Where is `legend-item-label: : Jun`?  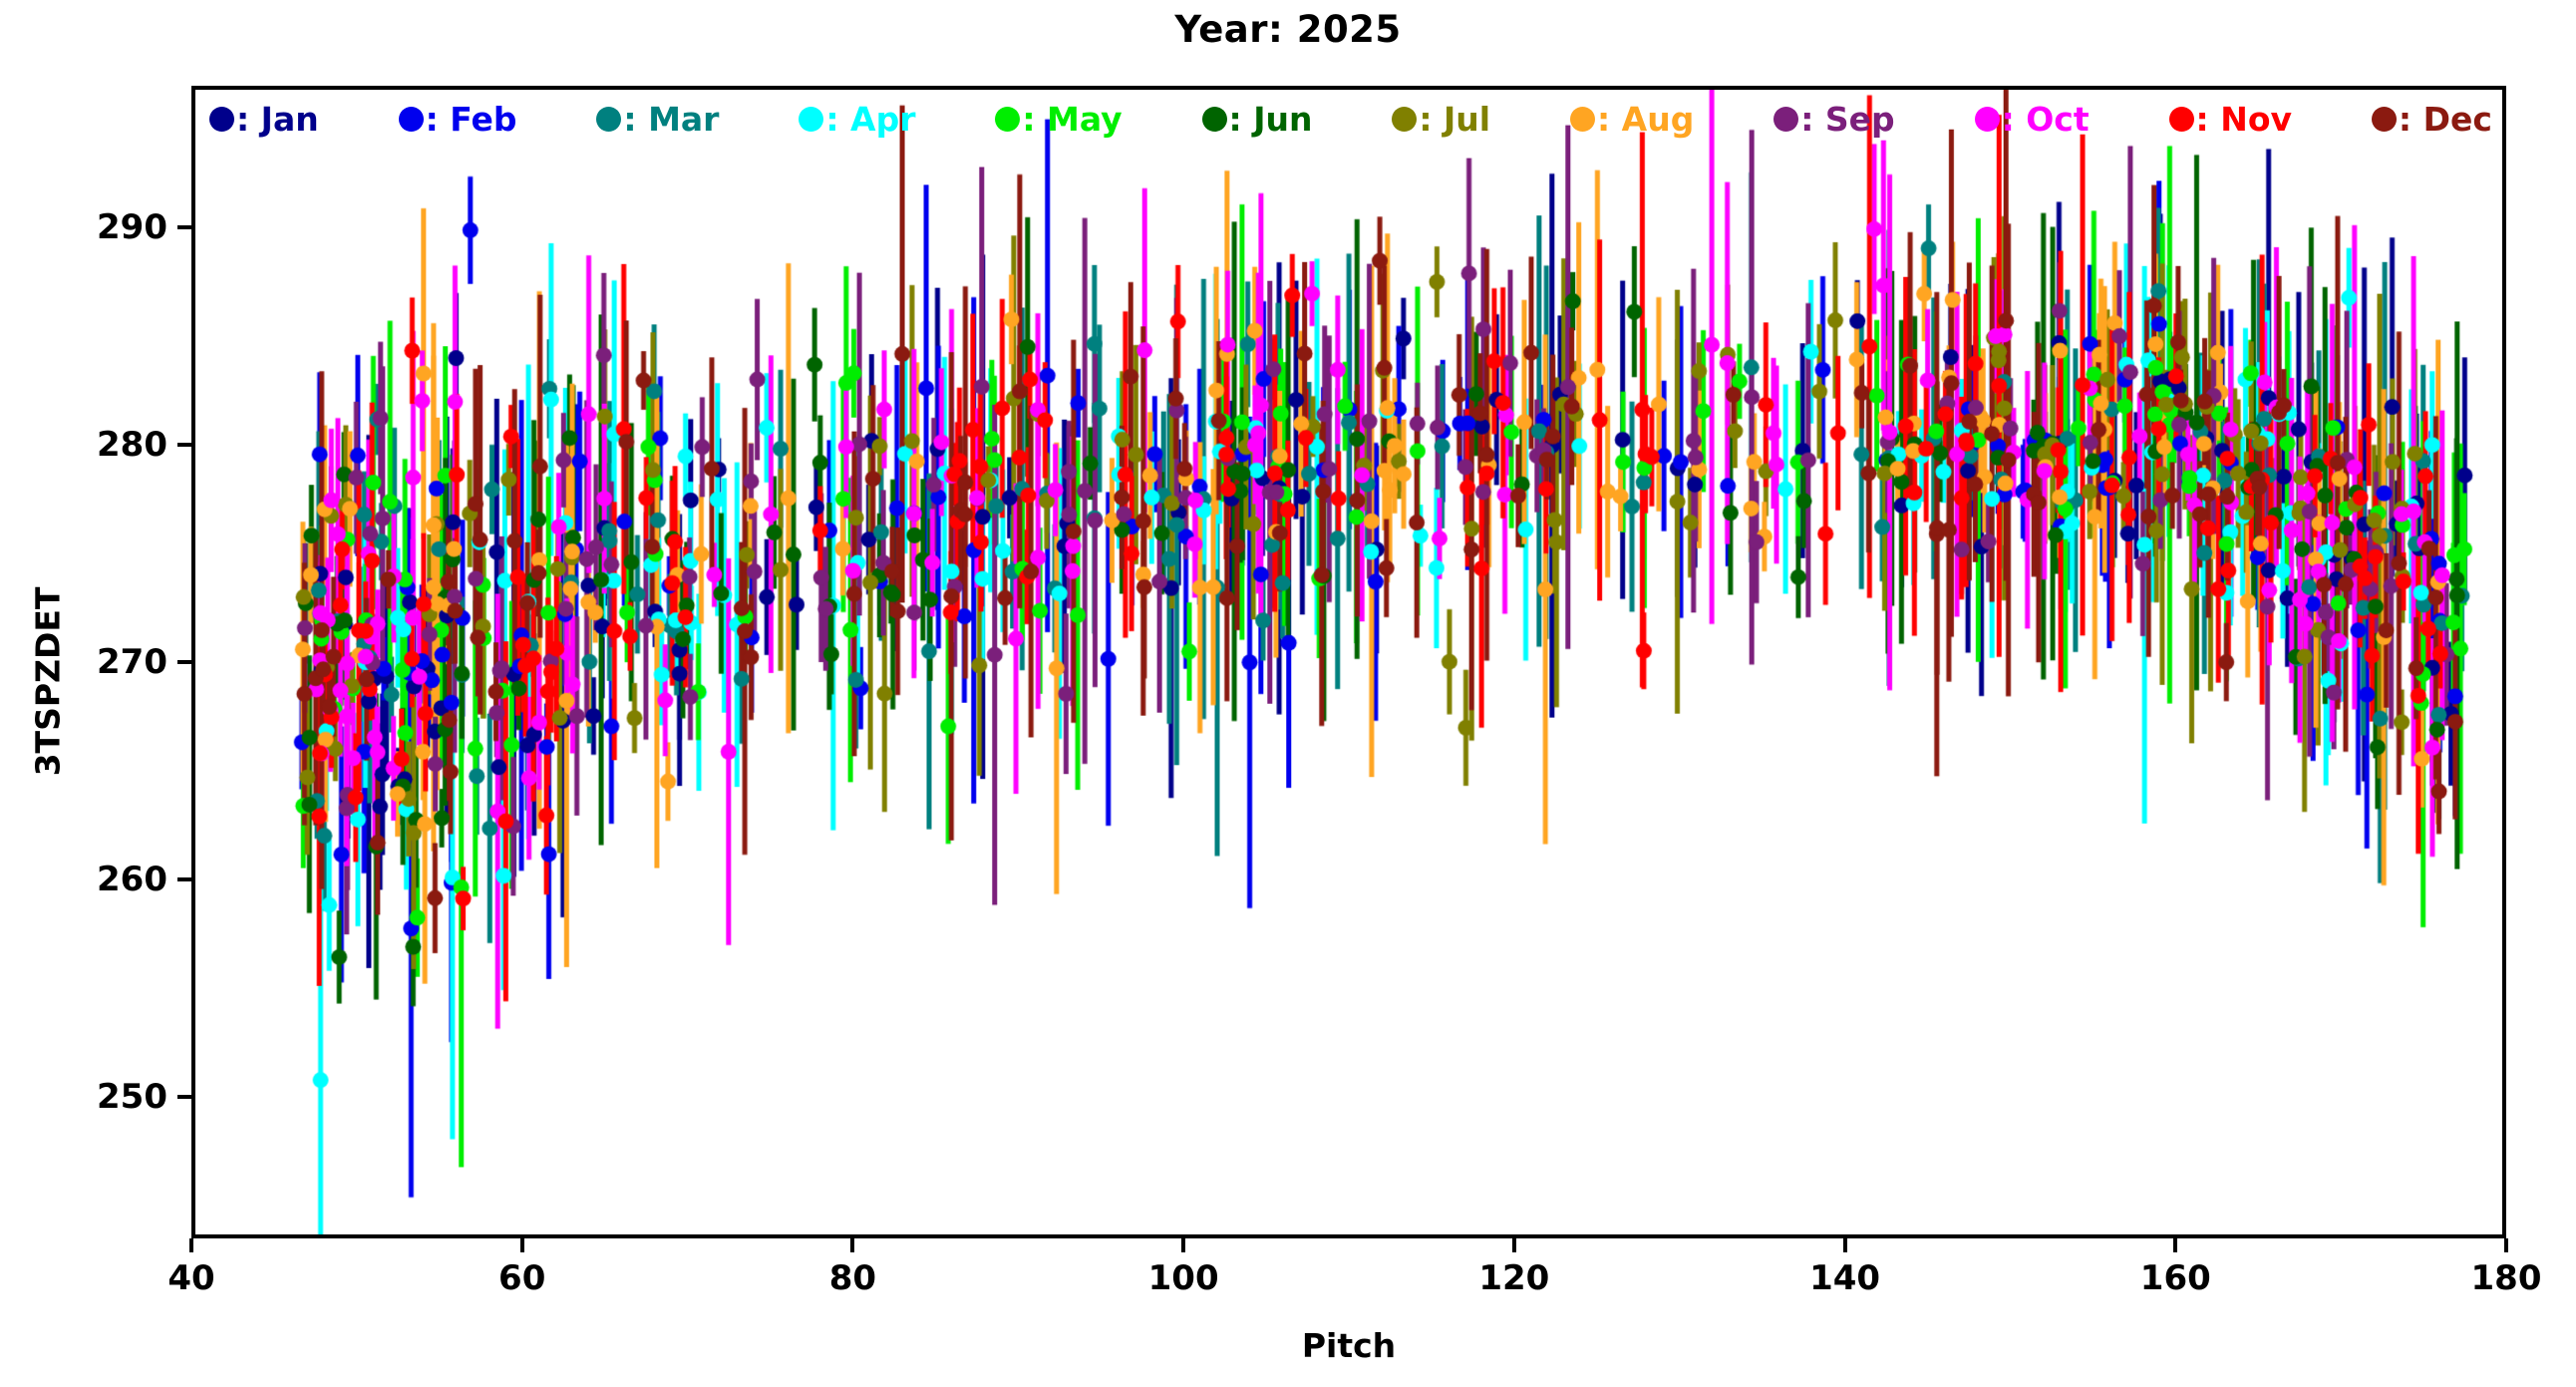 legend-item-label: : Jun is located at coordinates (1270, 119).